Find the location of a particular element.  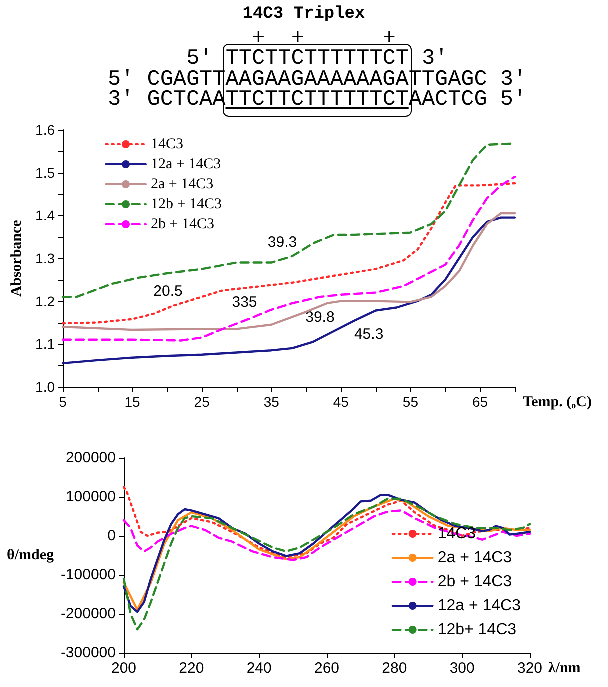

x-tick-label: 300 is located at coordinates (462, 668).